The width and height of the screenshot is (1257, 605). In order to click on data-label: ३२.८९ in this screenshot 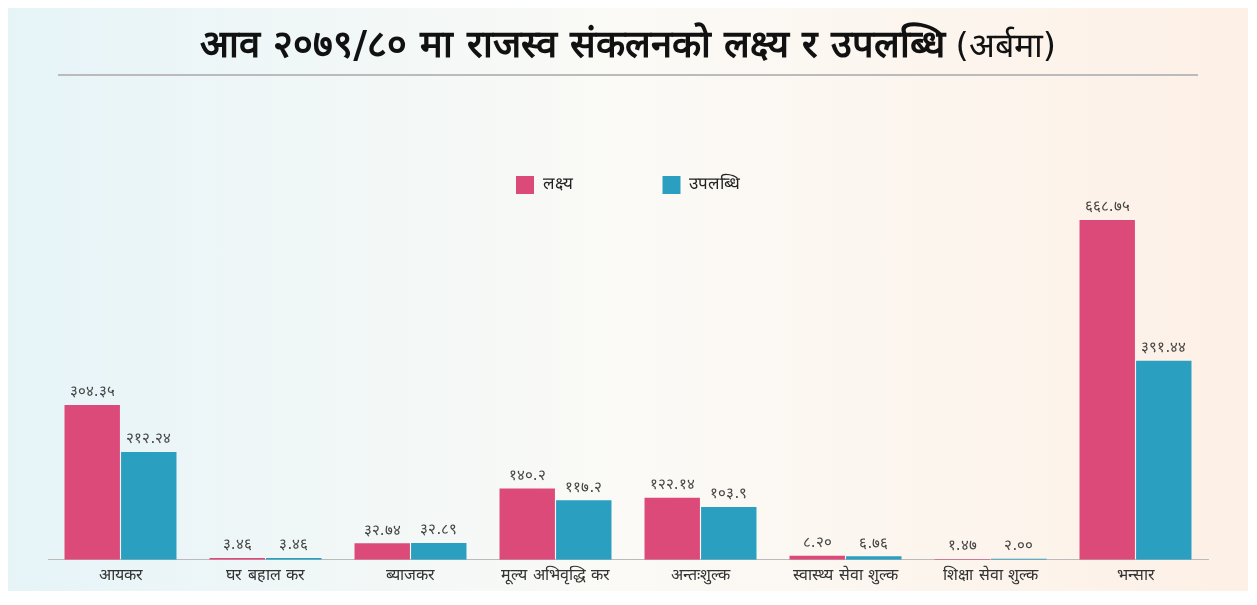, I will do `click(439, 529)`.